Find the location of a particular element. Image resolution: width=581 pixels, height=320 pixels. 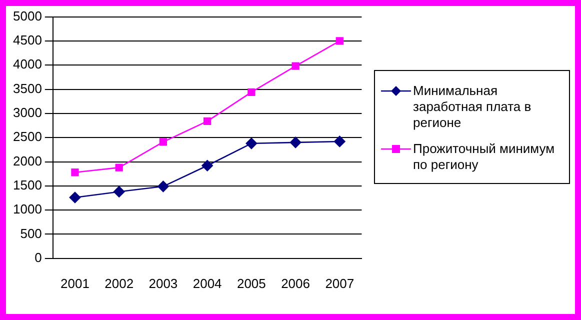

x-tick-label: 2003 is located at coordinates (163, 283).